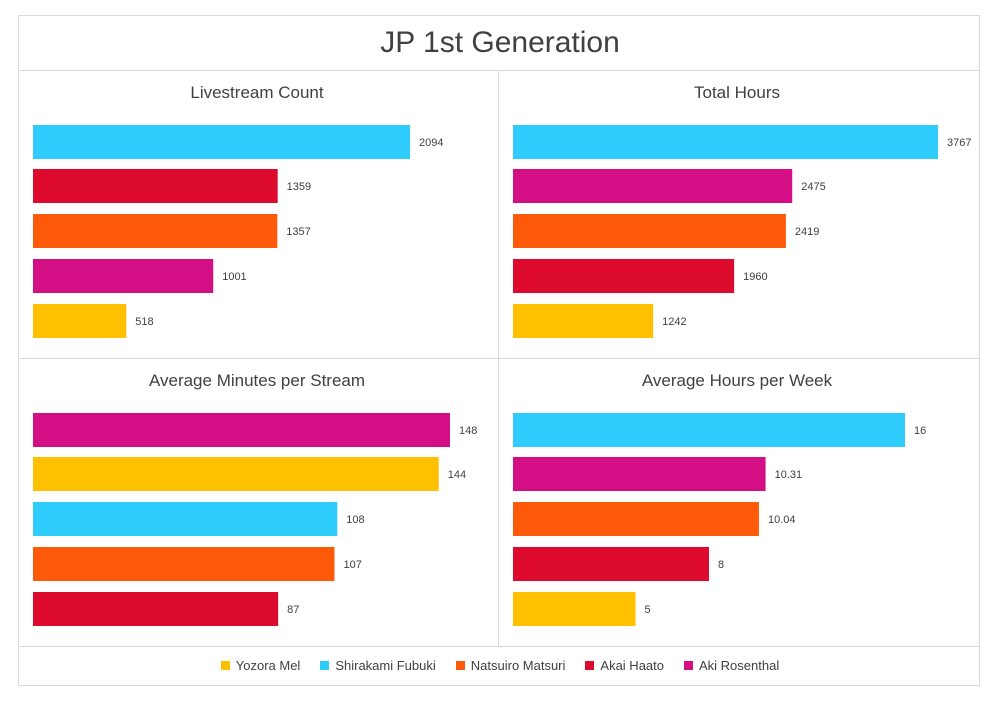 This screenshot has height=701, width=1000. I want to click on legend-label: Aki Rosenthal, so click(739, 665).